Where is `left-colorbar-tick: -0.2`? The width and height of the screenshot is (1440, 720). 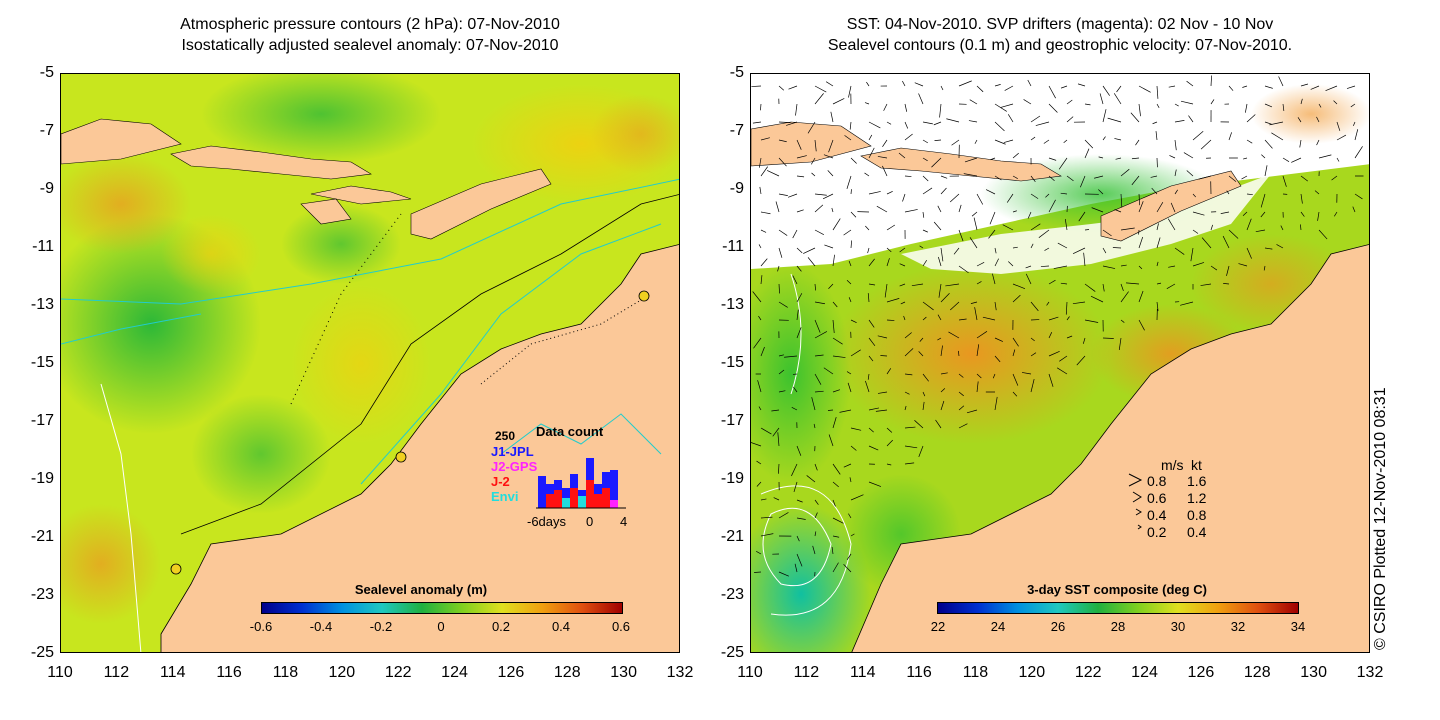
left-colorbar-tick: -0.2 is located at coordinates (381, 626).